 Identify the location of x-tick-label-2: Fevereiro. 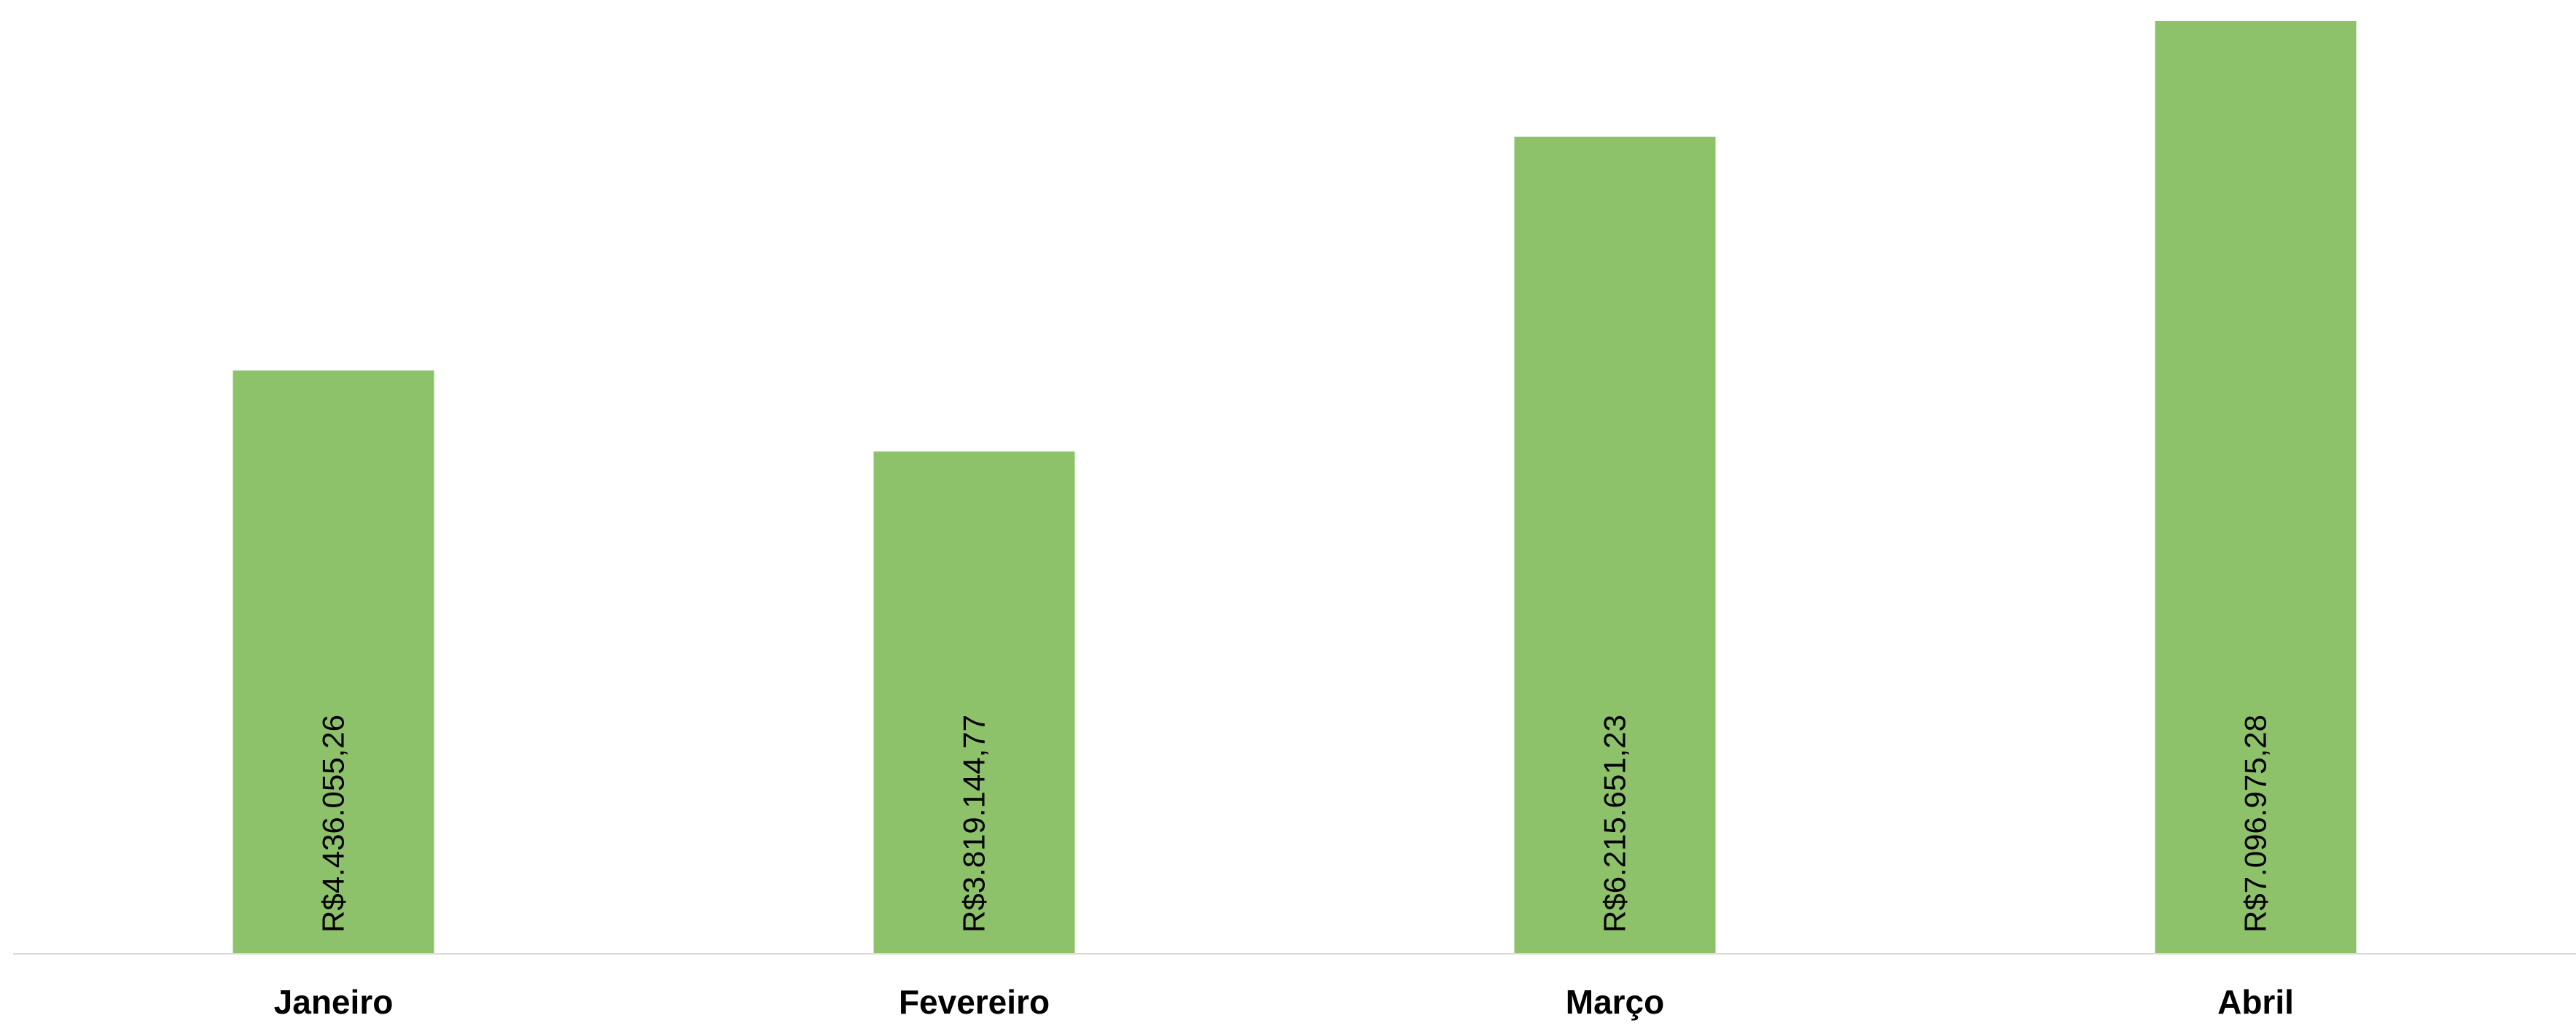
(975, 1002).